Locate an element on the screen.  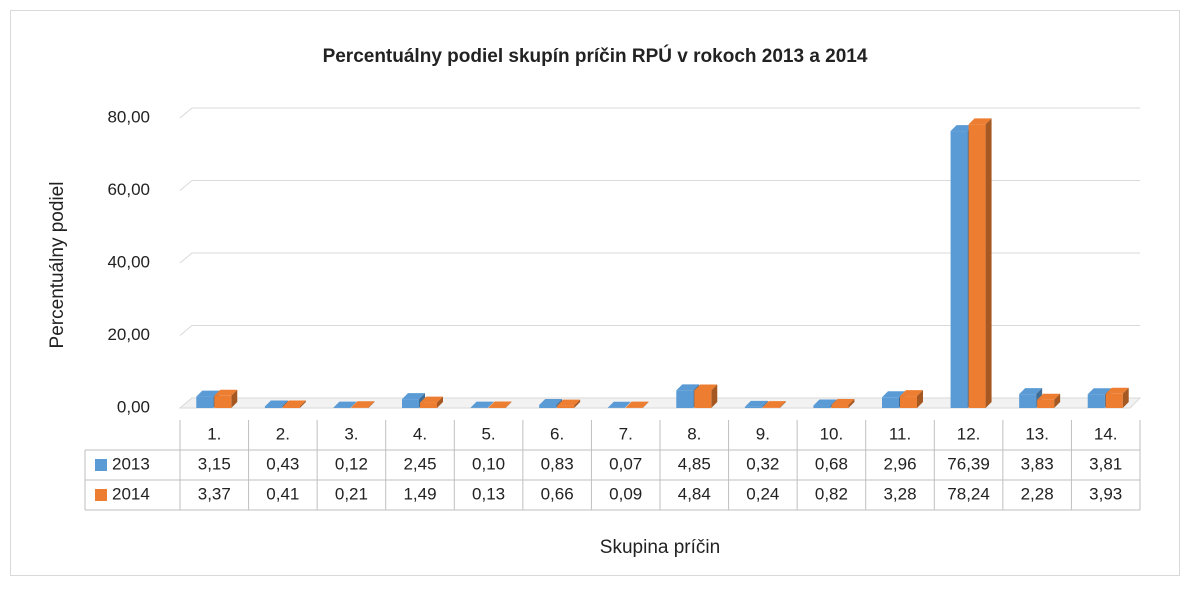
x-tick-label: 13. is located at coordinates (1037, 433).